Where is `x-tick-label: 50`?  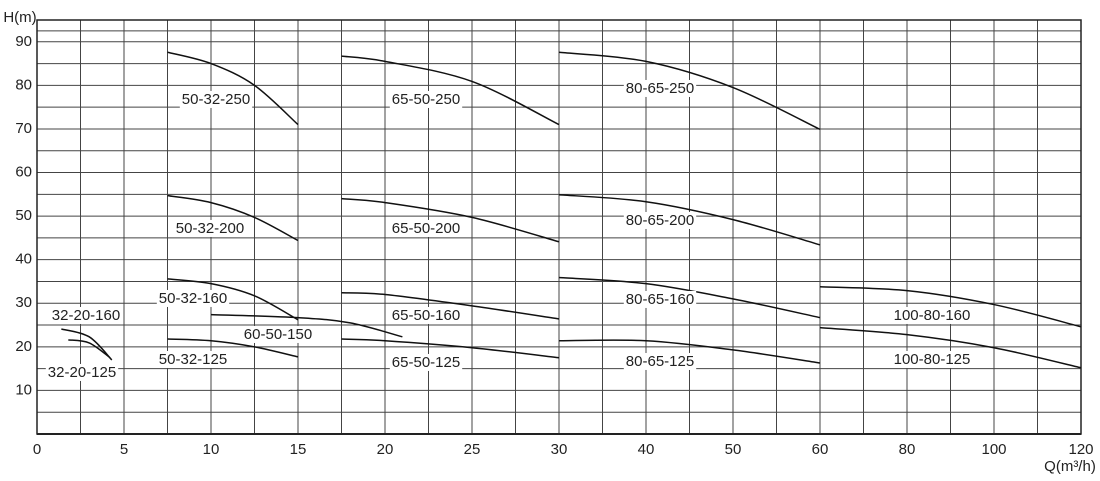 x-tick-label: 50 is located at coordinates (733, 449).